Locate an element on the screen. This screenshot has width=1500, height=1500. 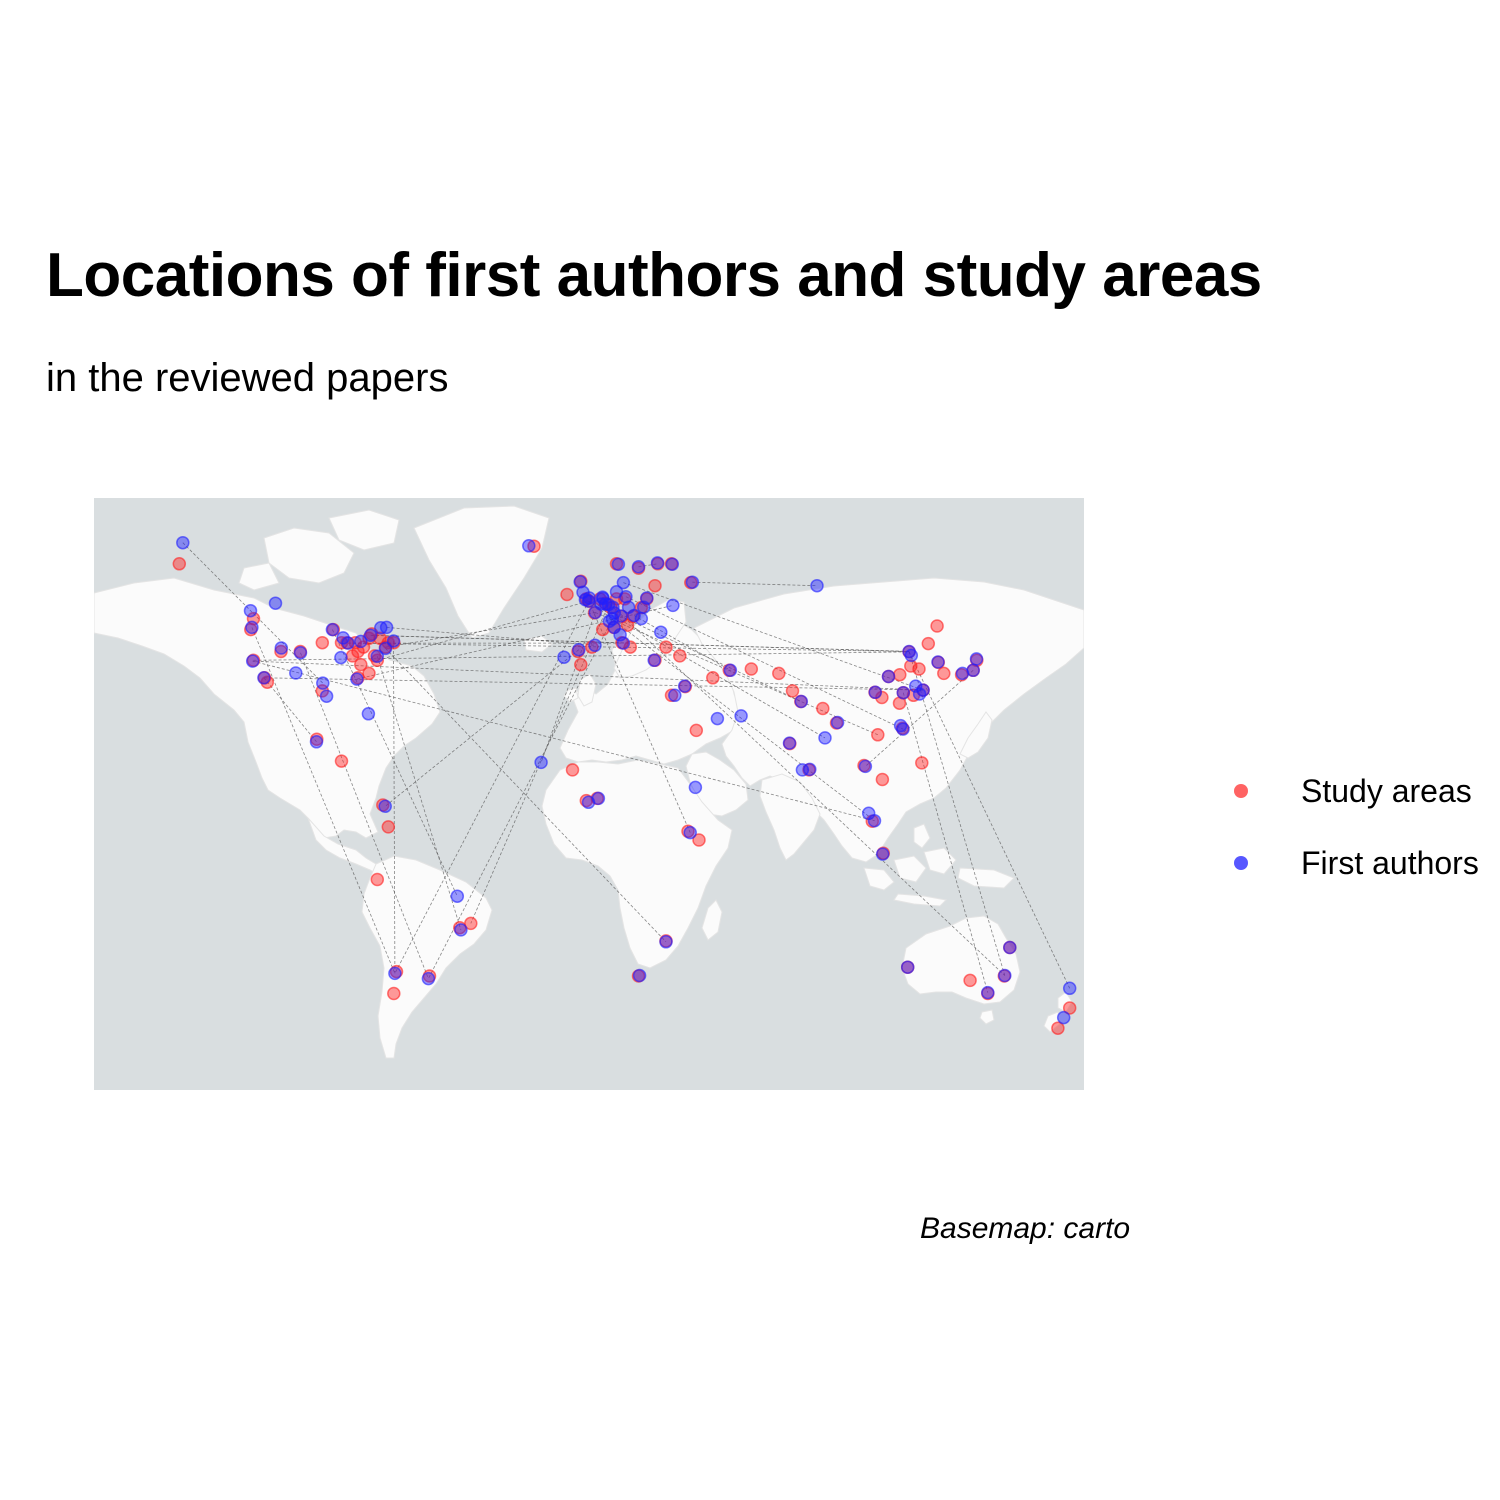
land-tasmania is located at coordinates (987, 1017).